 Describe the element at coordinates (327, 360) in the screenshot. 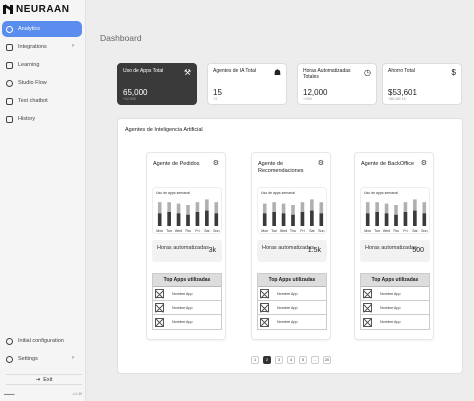

I see `page-button: 20` at that location.